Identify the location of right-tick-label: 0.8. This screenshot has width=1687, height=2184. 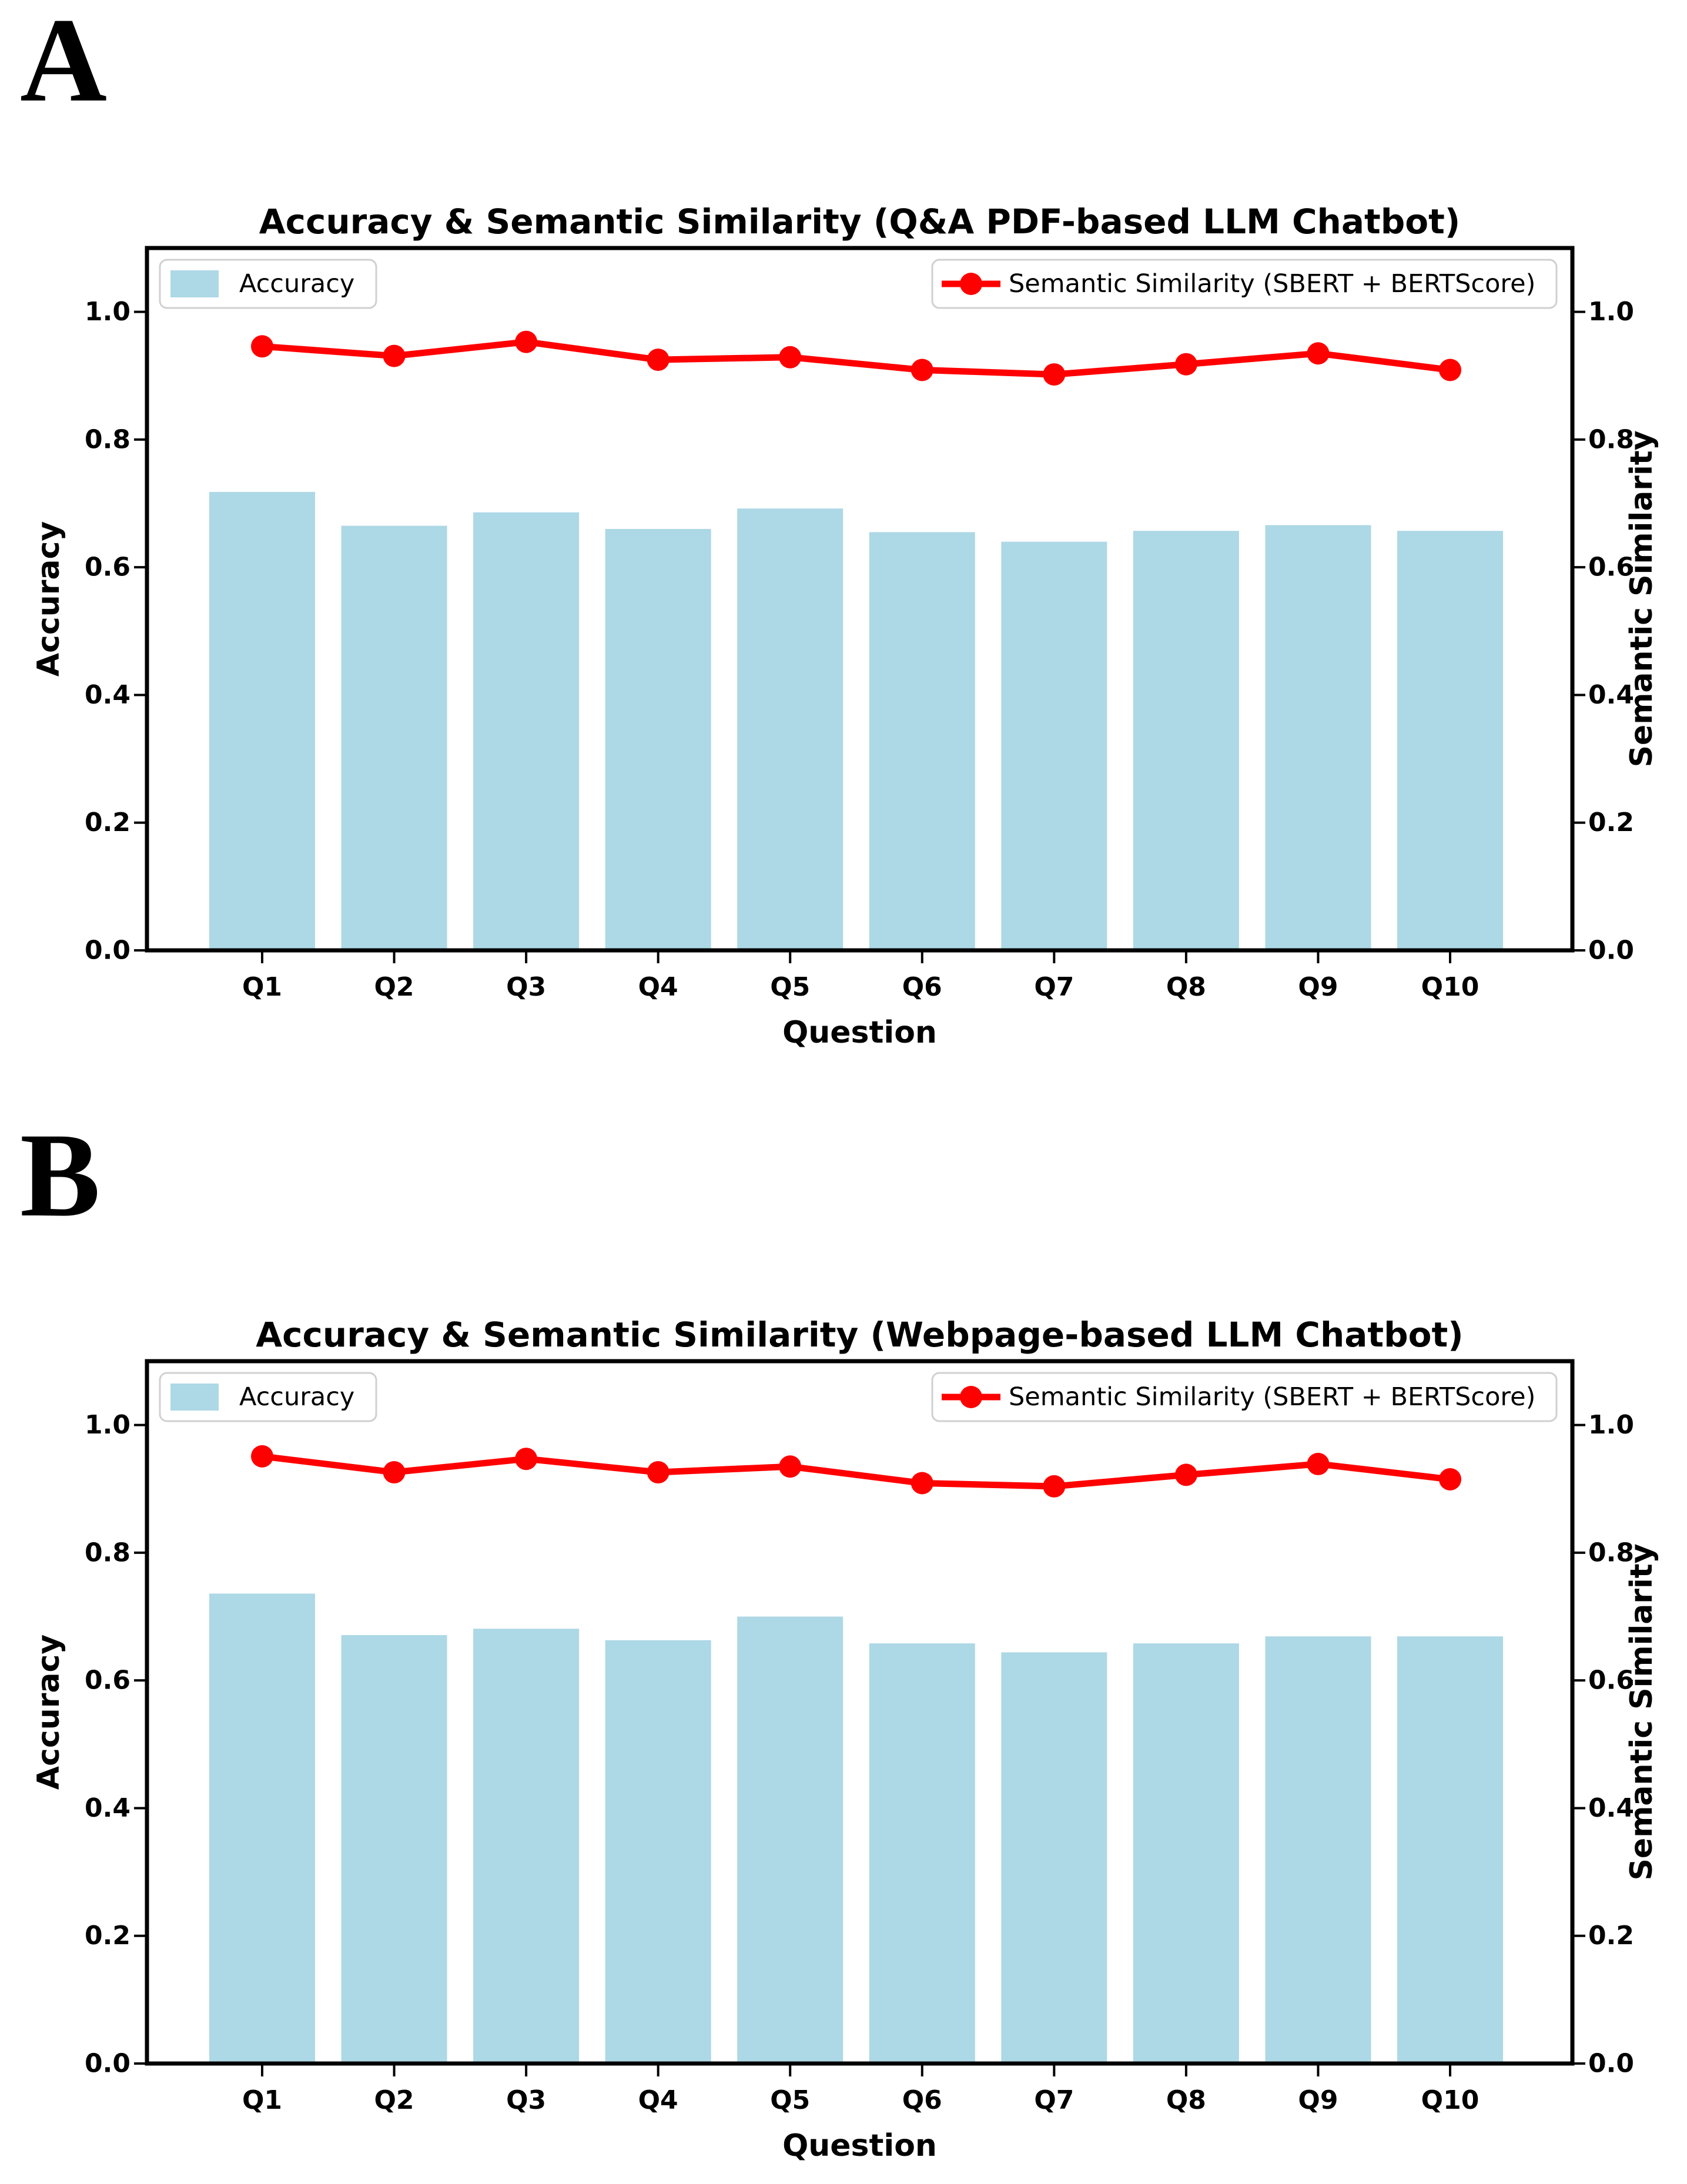
(1611, 1552).